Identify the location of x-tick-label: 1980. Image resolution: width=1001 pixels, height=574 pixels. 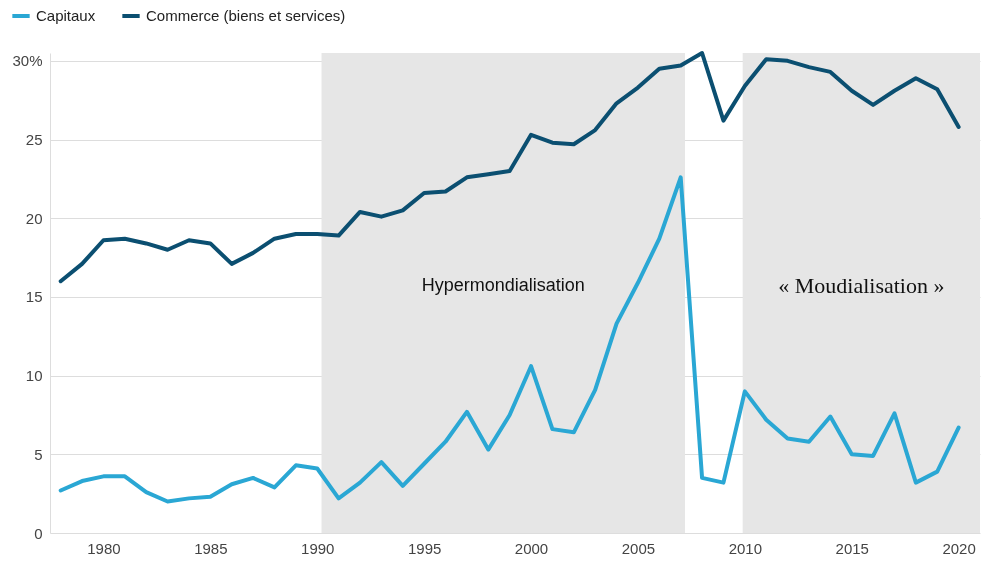
(104, 548).